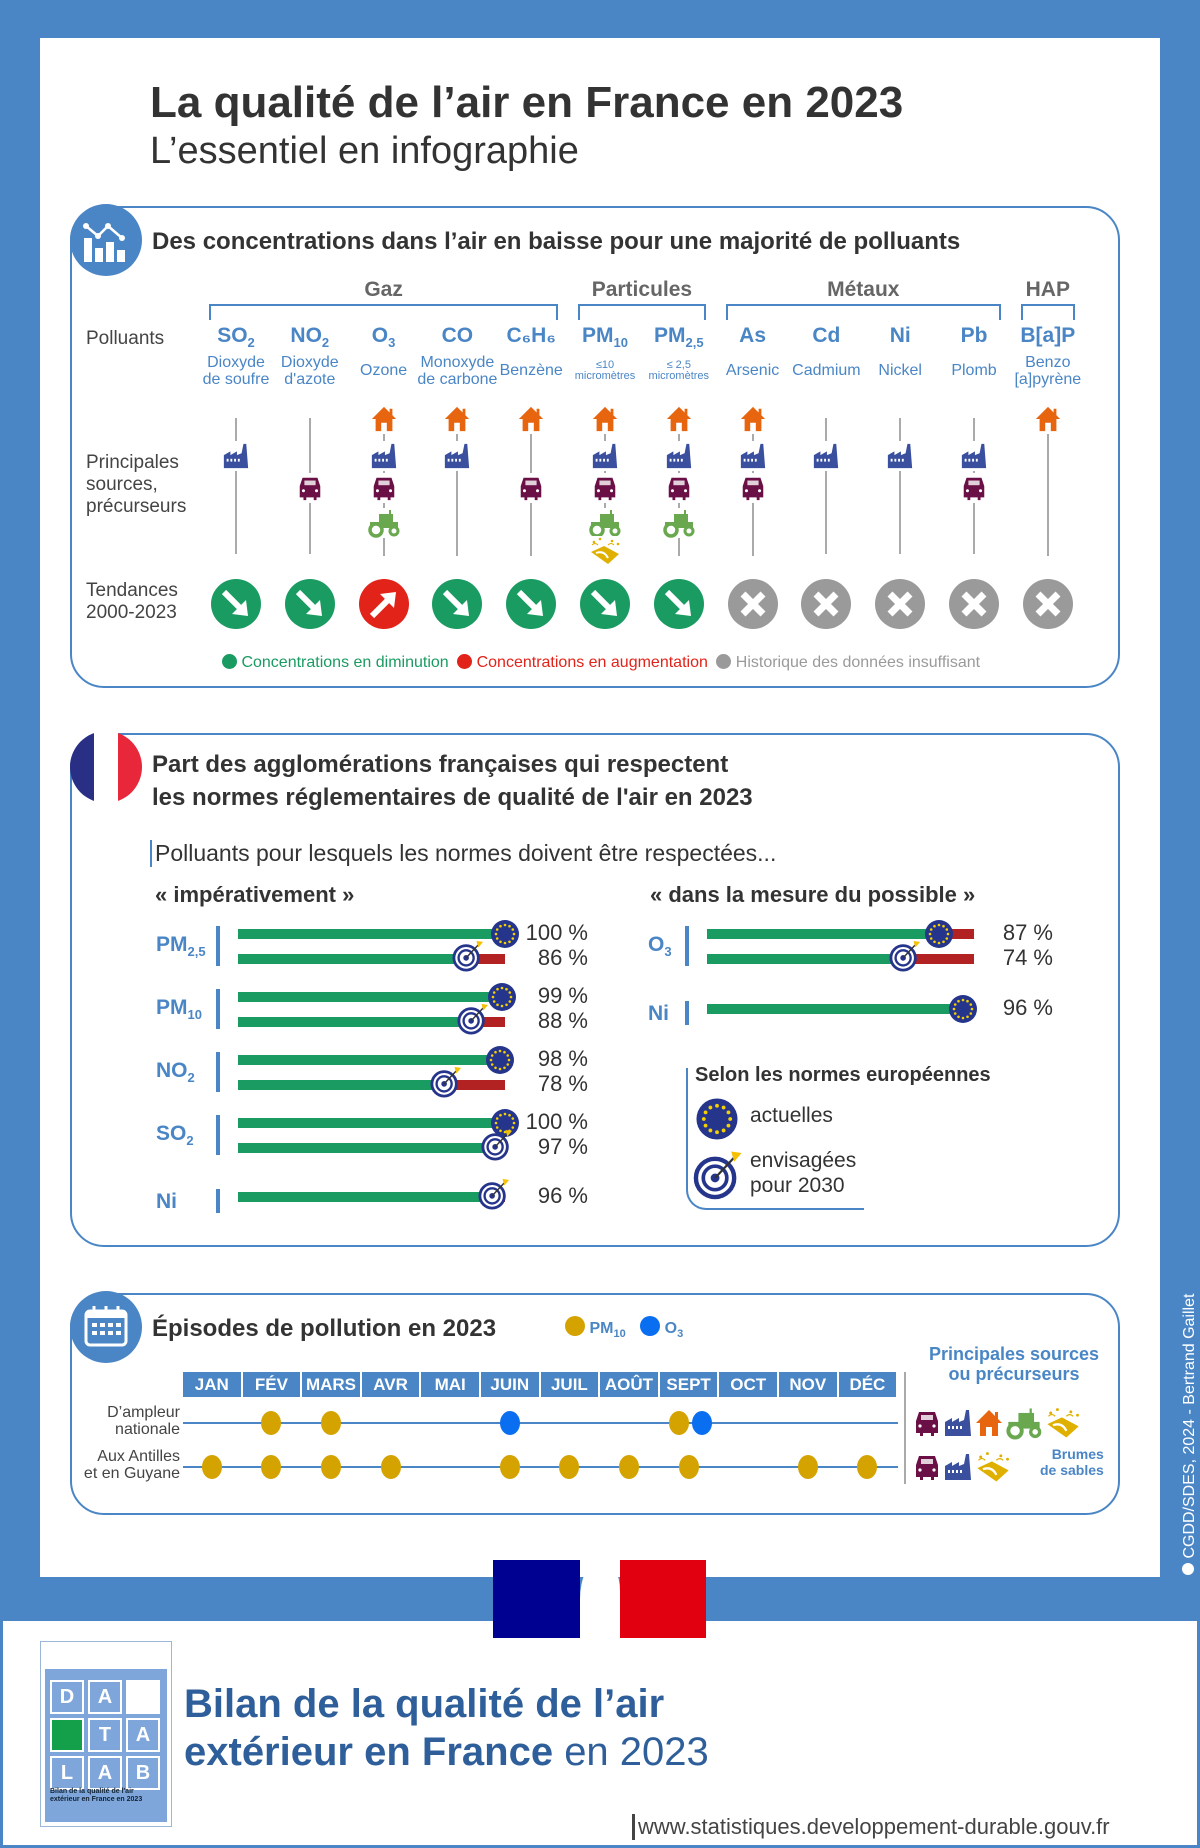 Image resolution: width=1200 pixels, height=1848 pixels. Describe the element at coordinates (1048, 371) in the screenshot. I see `pollutant-name: Benzo [a]pyrène` at that location.